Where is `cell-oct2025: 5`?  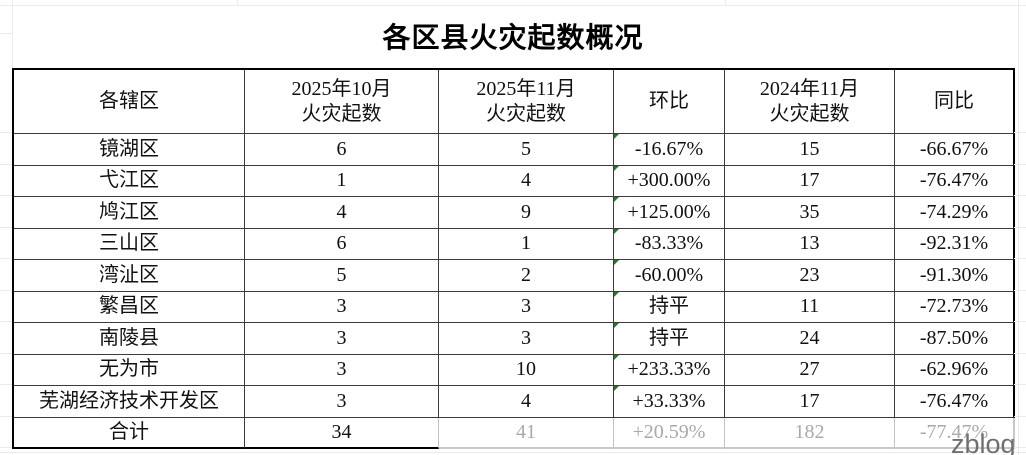
cell-oct2025: 5 is located at coordinates (342, 276).